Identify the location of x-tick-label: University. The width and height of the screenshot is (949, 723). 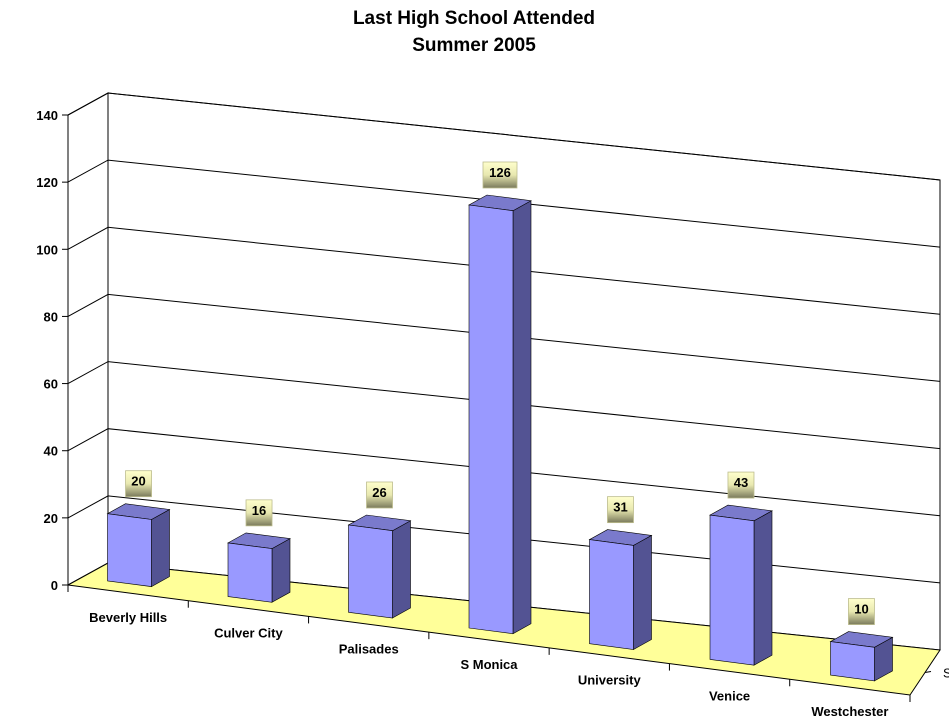
(610, 680).